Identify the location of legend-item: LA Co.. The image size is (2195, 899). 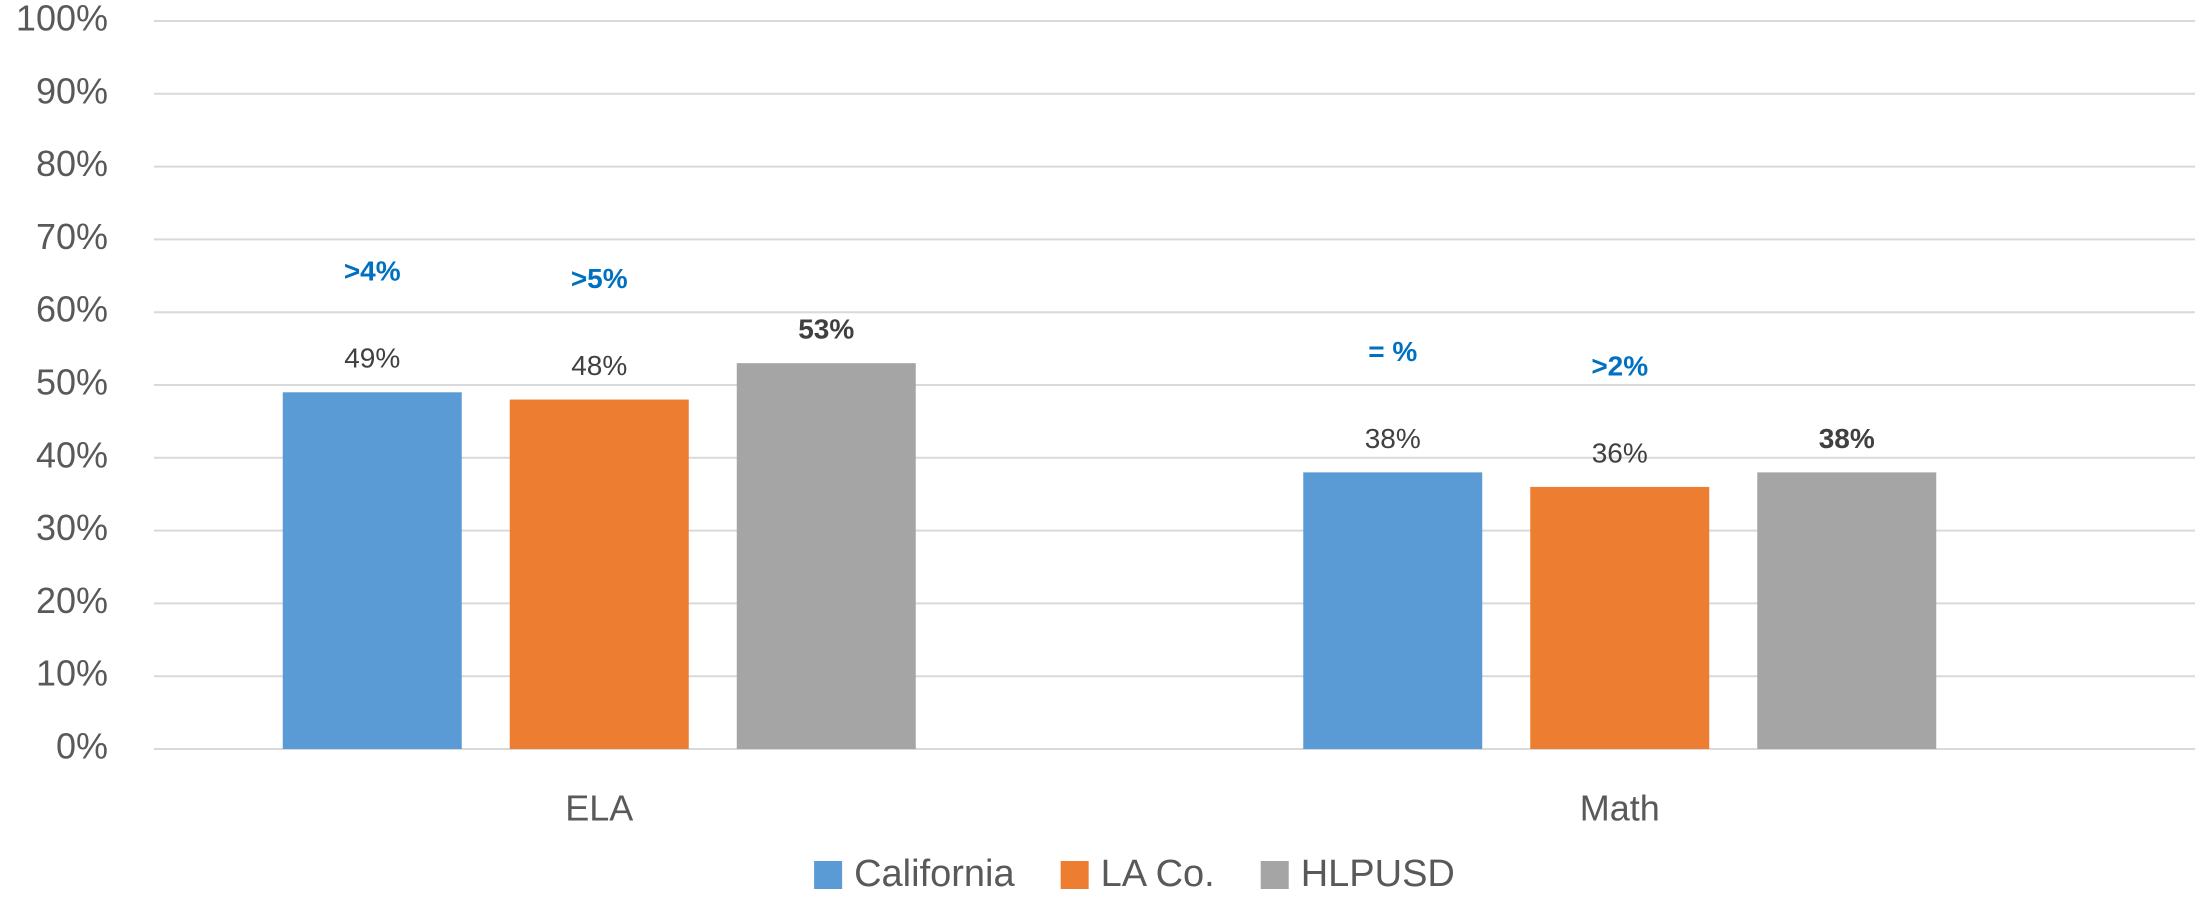
(1137, 874).